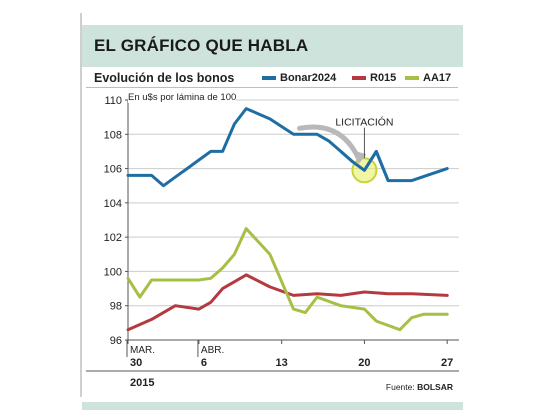  What do you see at coordinates (113, 272) in the screenshot?
I see `y-tick-label: 100` at bounding box center [113, 272].